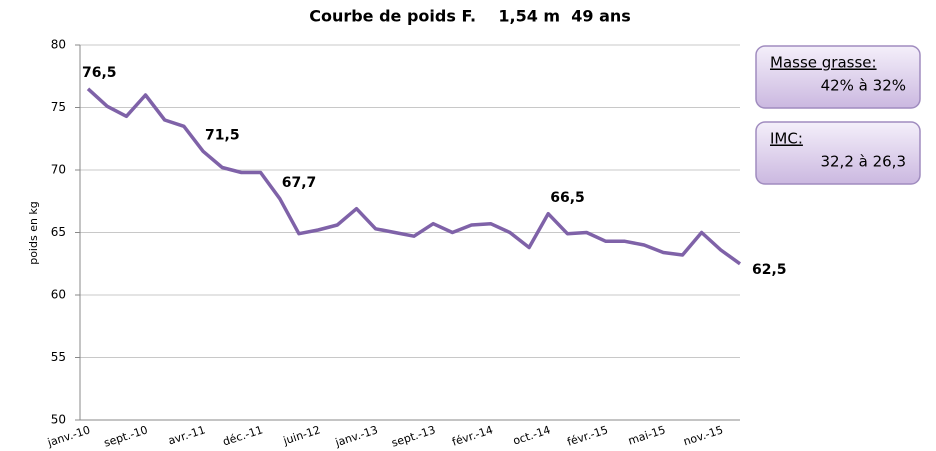  What do you see at coordinates (58, 295) in the screenshot?
I see `y-tick-label: 60` at bounding box center [58, 295].